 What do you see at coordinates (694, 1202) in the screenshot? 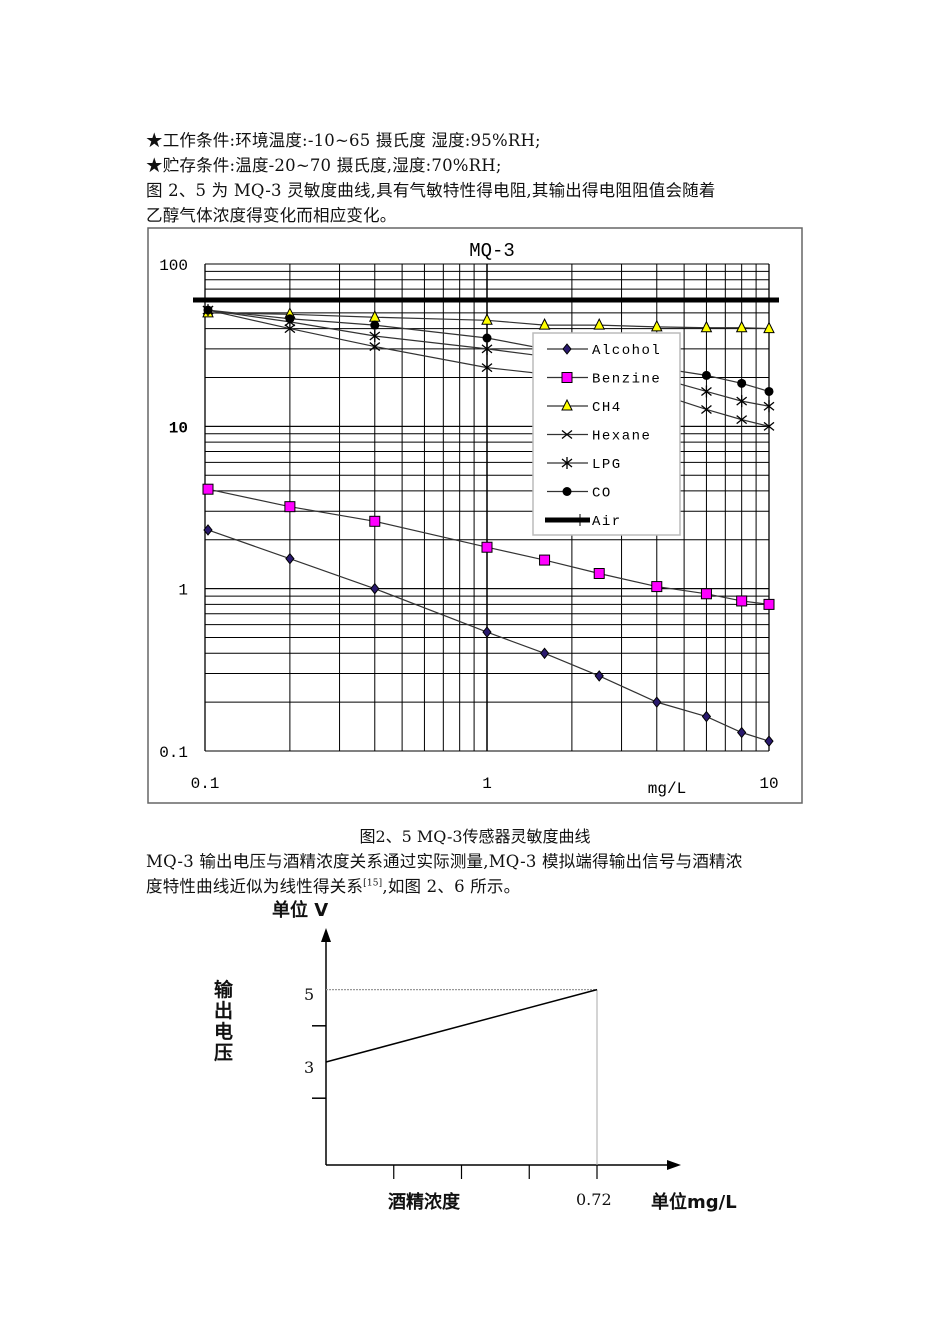
I see `x-unit-label: 单位mg/L` at bounding box center [694, 1202].